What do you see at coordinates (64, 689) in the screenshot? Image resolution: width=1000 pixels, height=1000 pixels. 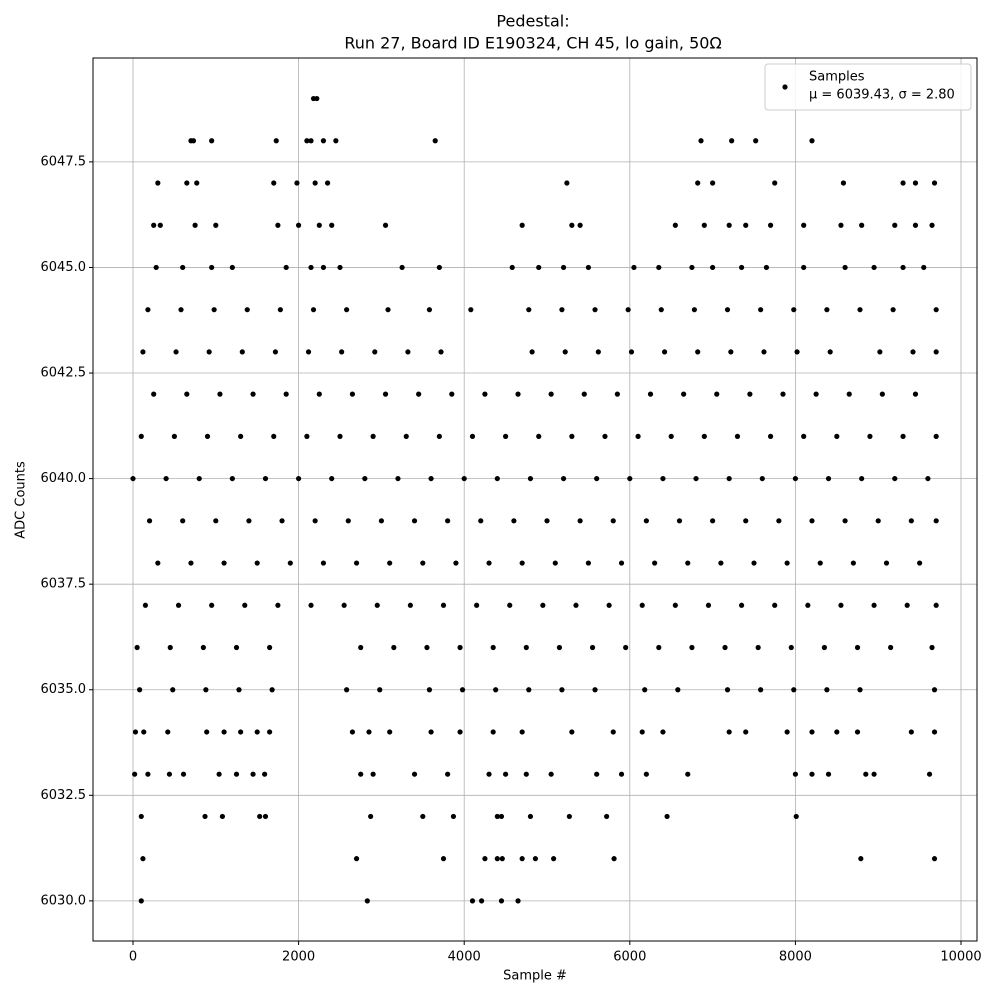 I see `y-tick-label: 6035.0` at bounding box center [64, 689].